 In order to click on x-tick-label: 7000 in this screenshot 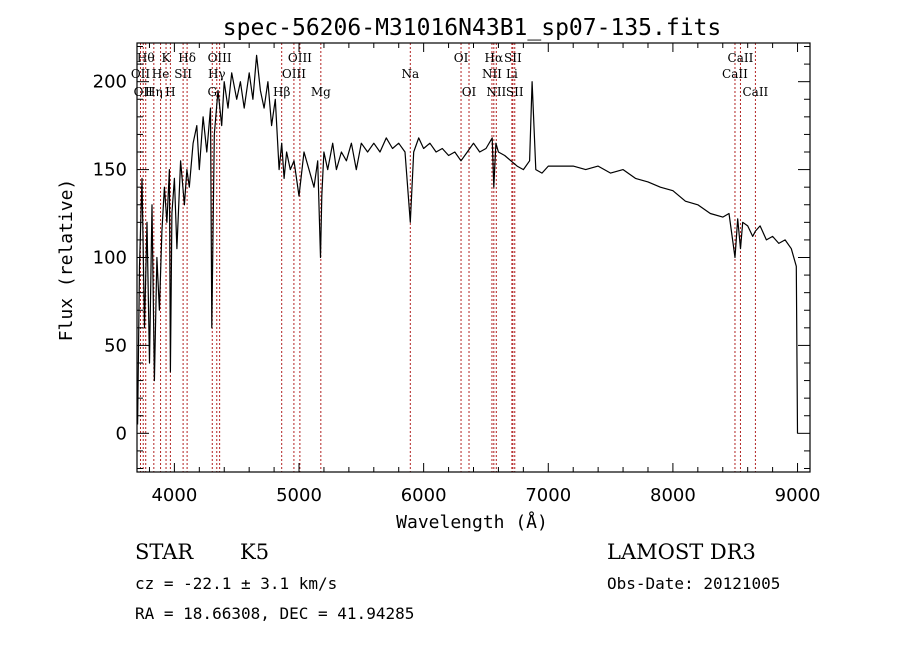, I will do `click(548, 495)`.